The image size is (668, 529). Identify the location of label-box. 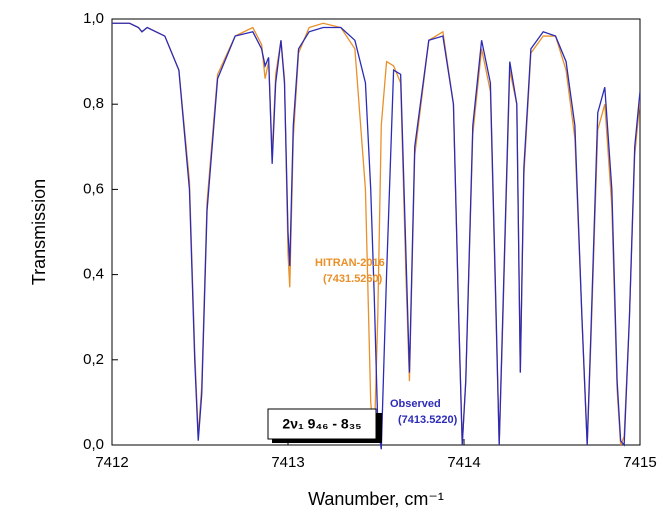
(322, 424).